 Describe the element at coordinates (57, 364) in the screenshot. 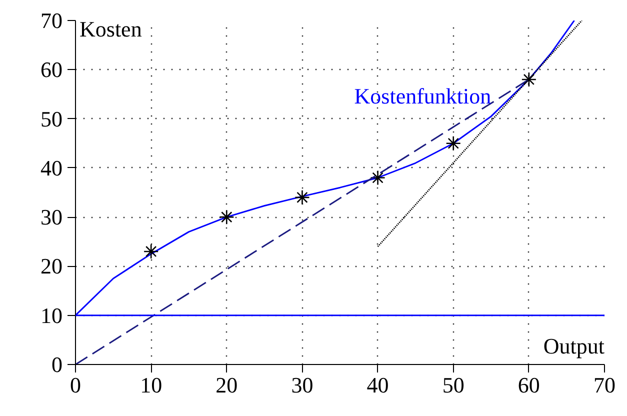

I see `y-tick-label: 0` at that location.